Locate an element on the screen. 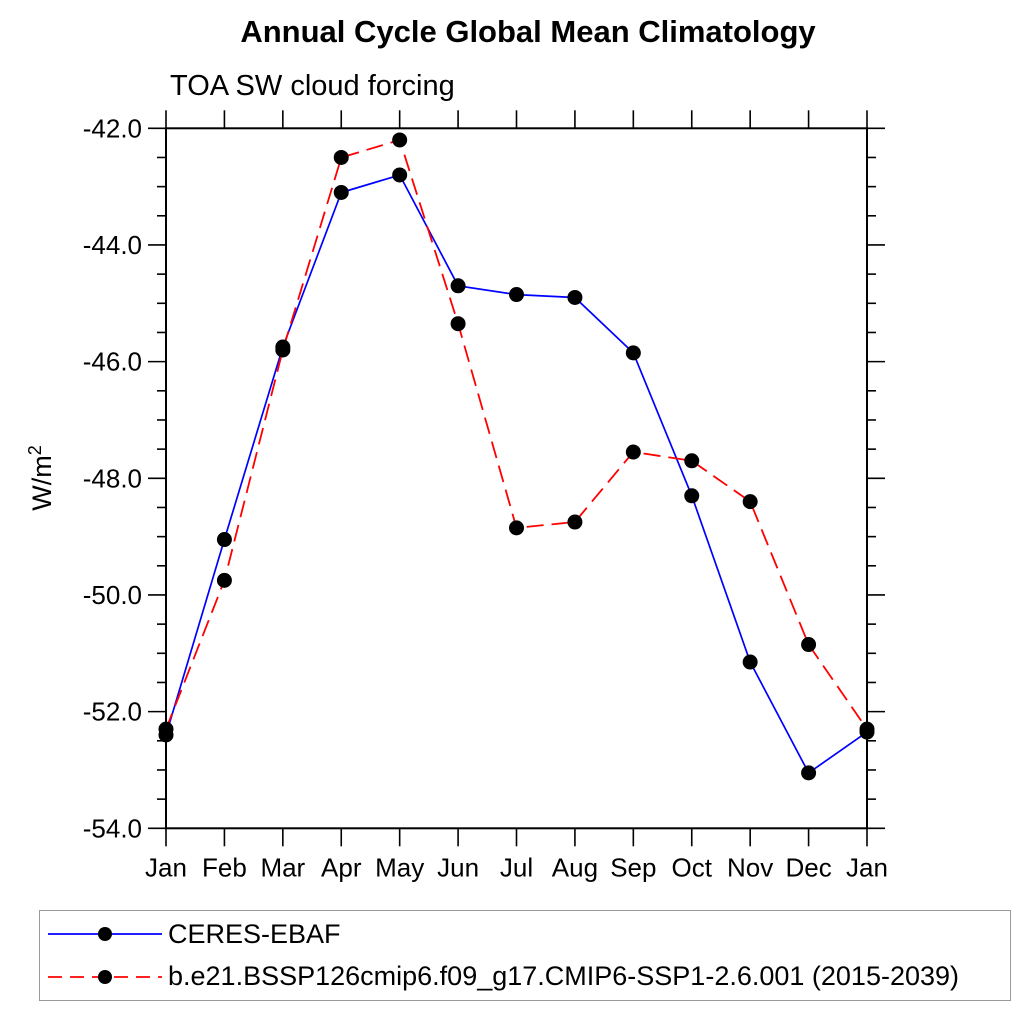  x-tick-label: Oct is located at coordinates (692, 867).